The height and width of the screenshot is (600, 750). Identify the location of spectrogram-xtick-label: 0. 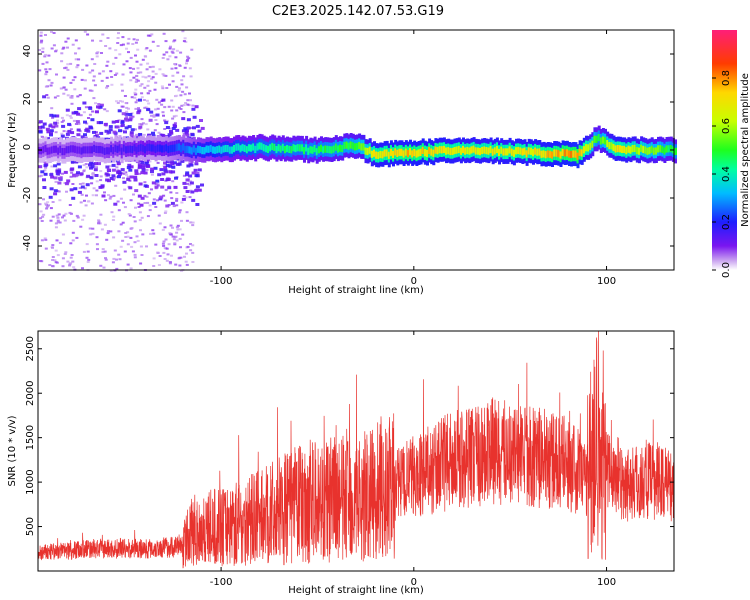
(414, 281).